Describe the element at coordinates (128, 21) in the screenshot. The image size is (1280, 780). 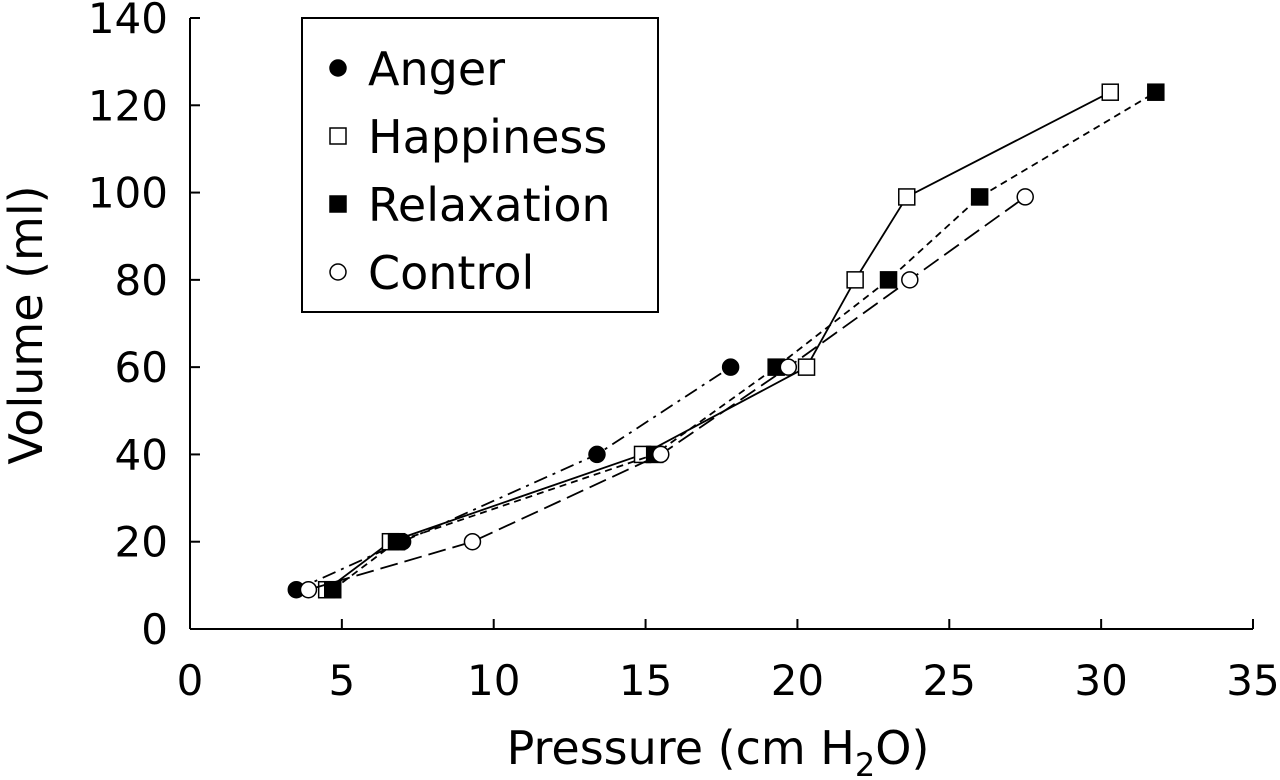
I see `y-tick-label: 140` at that location.